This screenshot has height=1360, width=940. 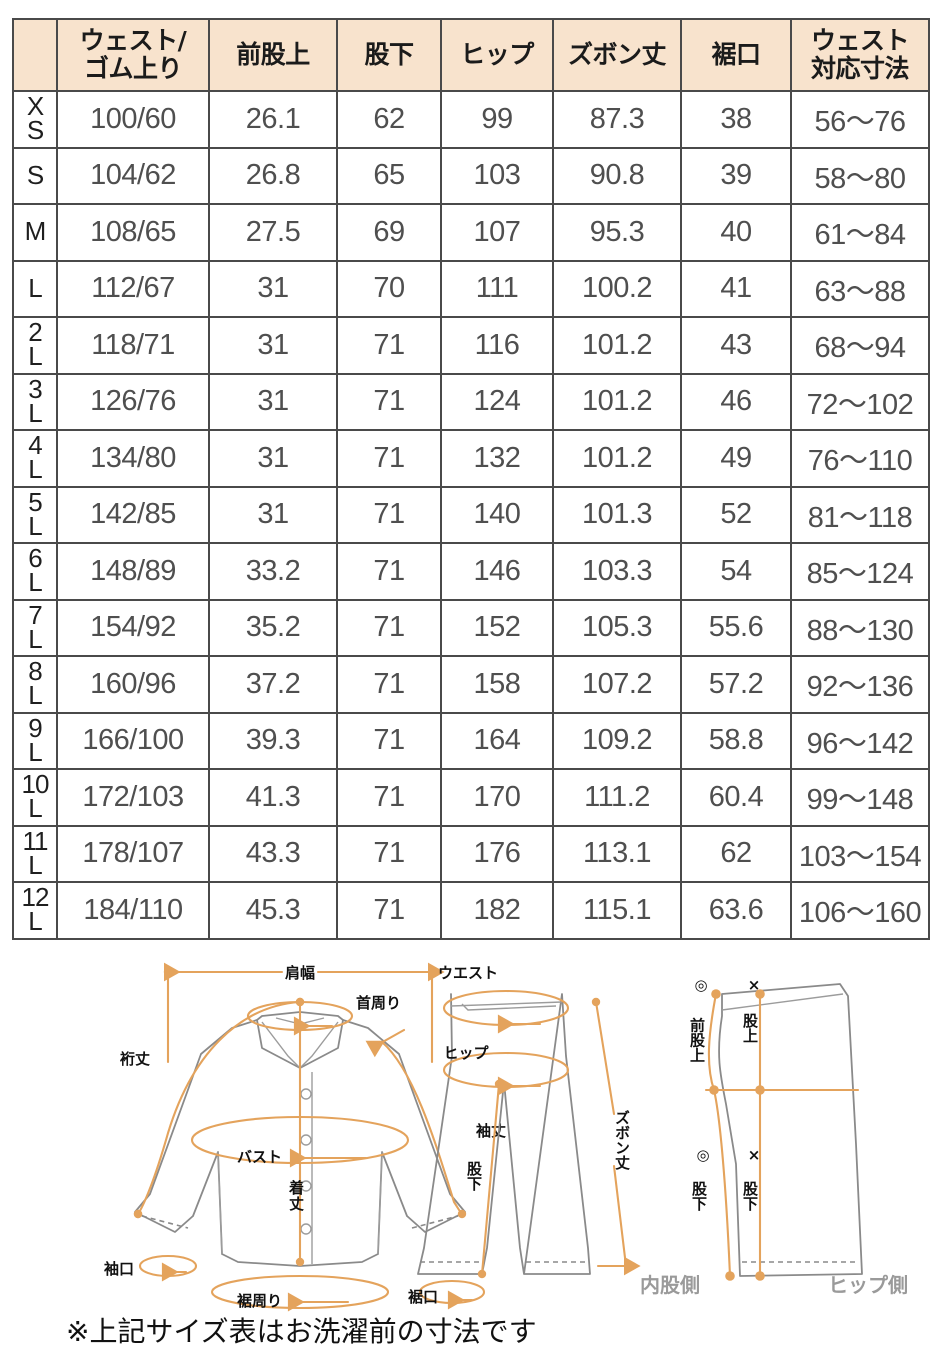 What do you see at coordinates (474, 1176) in the screenshot?
I see `pants-label-inseam: 股下` at bounding box center [474, 1176].